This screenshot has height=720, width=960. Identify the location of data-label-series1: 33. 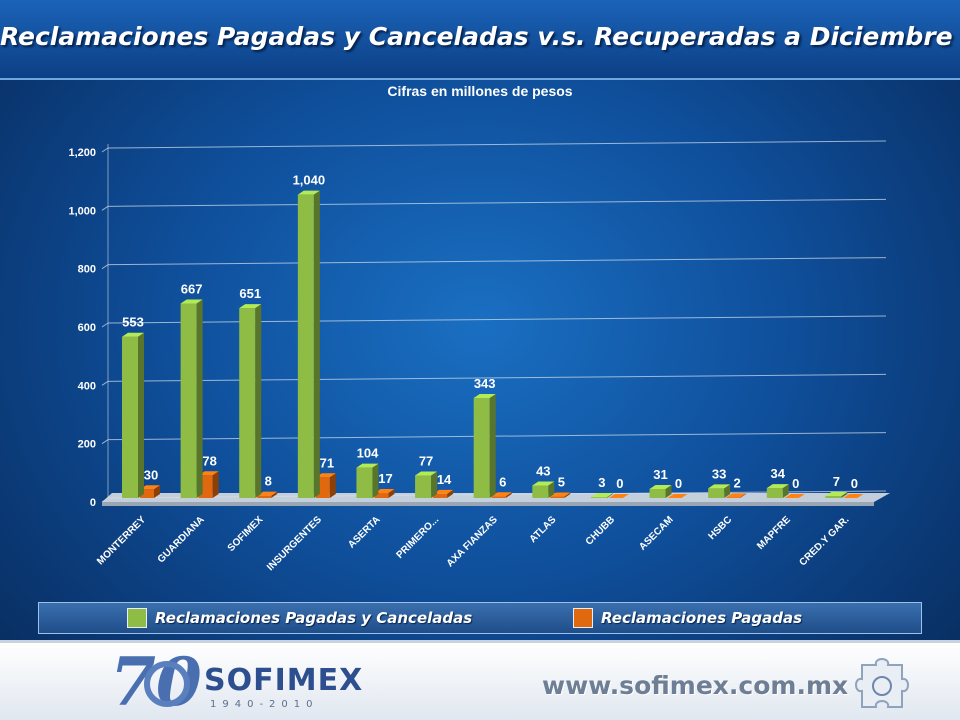
(719, 473).